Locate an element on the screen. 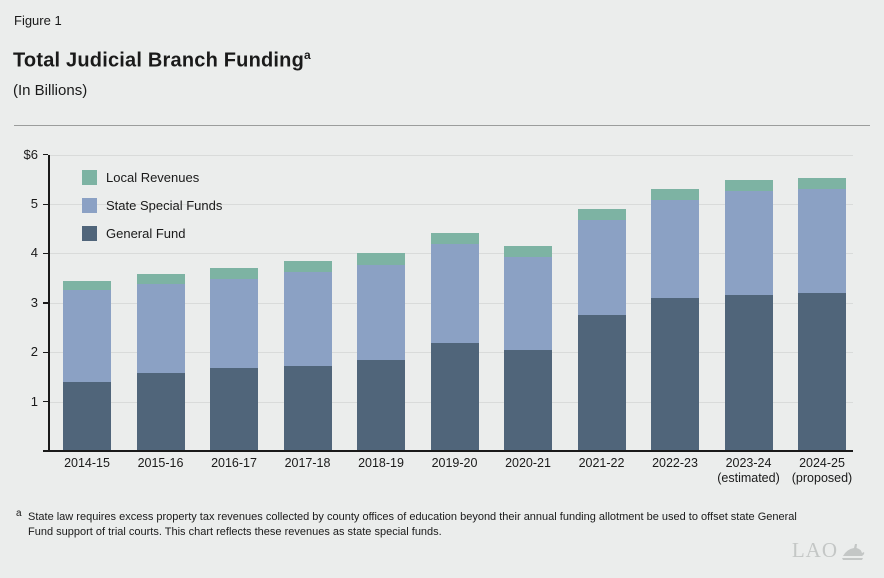 This screenshot has width=884, height=578. y-tick-label-2: 2 is located at coordinates (34, 352).